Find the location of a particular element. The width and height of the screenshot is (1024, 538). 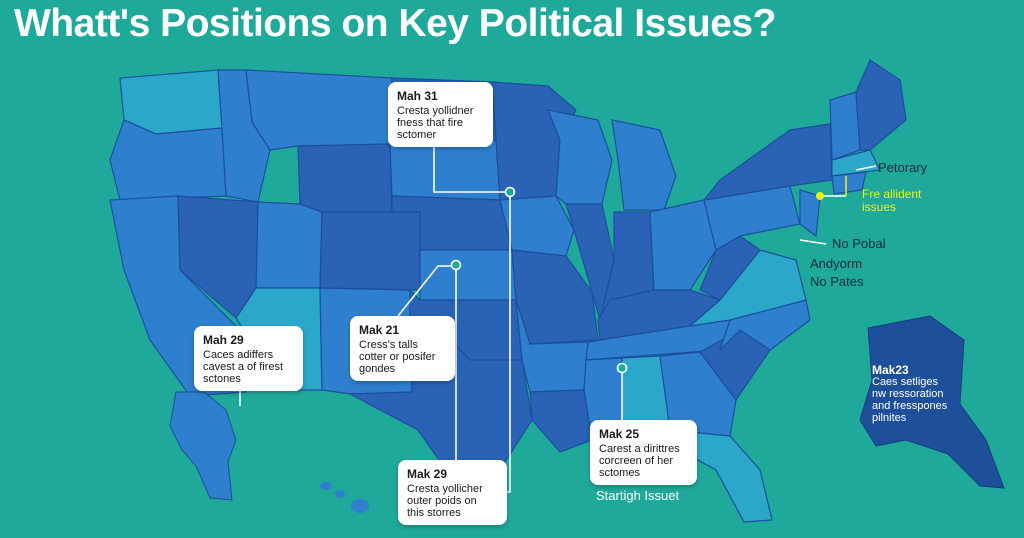

marker-southeast is located at coordinates (622, 368).